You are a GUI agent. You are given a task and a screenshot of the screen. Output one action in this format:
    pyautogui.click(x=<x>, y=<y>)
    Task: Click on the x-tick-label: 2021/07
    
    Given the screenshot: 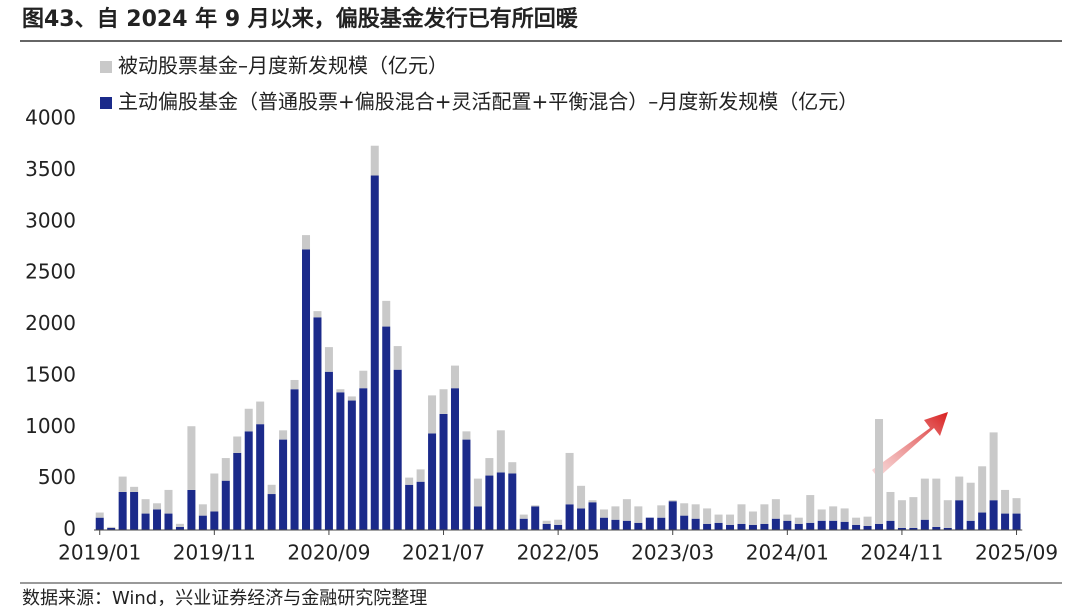 What is the action you would take?
    pyautogui.click(x=443, y=553)
    